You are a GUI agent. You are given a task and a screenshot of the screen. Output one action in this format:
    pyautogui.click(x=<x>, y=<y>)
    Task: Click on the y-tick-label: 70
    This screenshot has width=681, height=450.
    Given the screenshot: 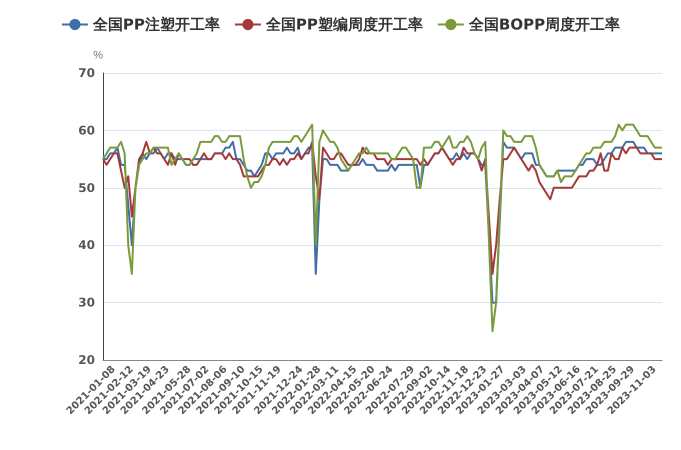 What is the action you would take?
    pyautogui.click(x=86, y=73)
    